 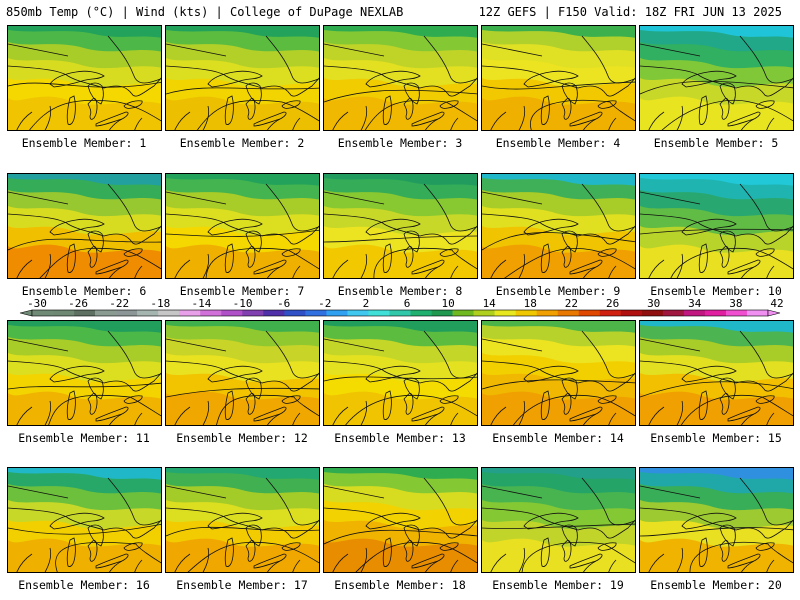 What do you see at coordinates (735, 304) in the screenshot?
I see `colorbar-tick-label: 38` at bounding box center [735, 304].